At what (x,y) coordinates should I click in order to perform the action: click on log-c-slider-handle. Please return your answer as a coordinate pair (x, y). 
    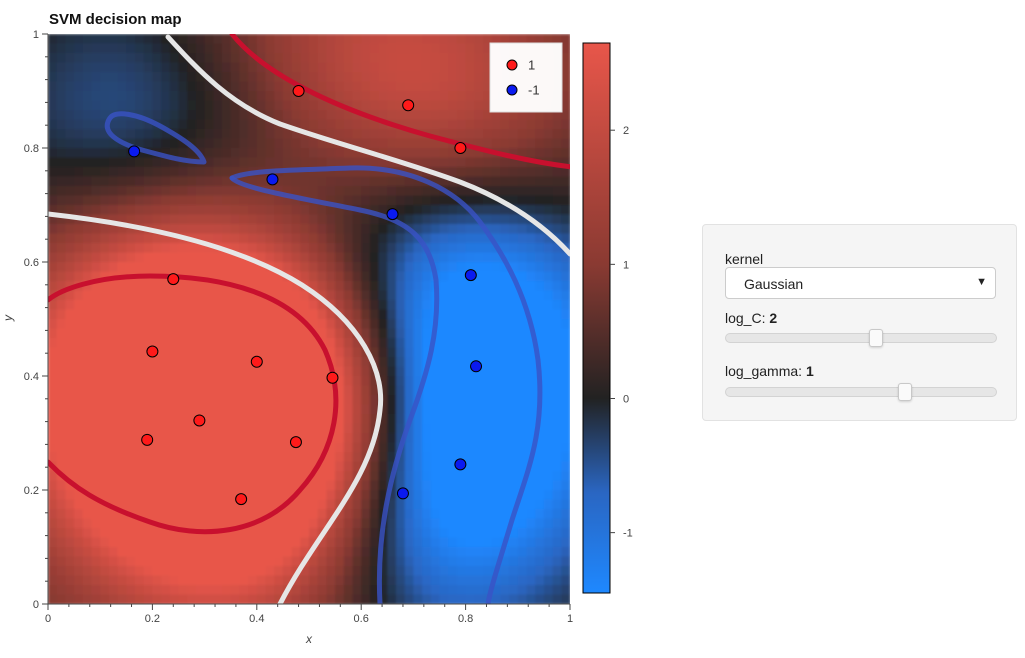
    Looking at the image, I should click on (876, 338).